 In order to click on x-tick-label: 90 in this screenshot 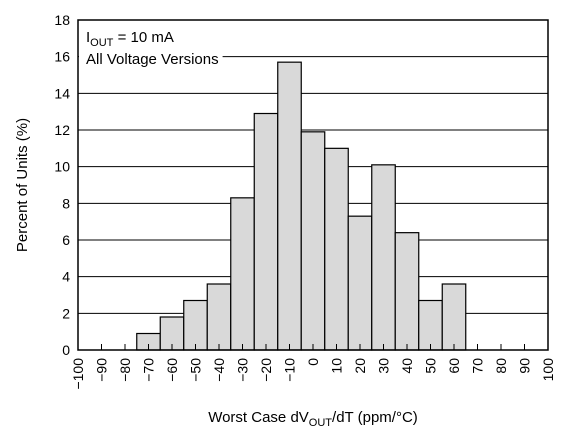, I will do `click(525, 366)`.